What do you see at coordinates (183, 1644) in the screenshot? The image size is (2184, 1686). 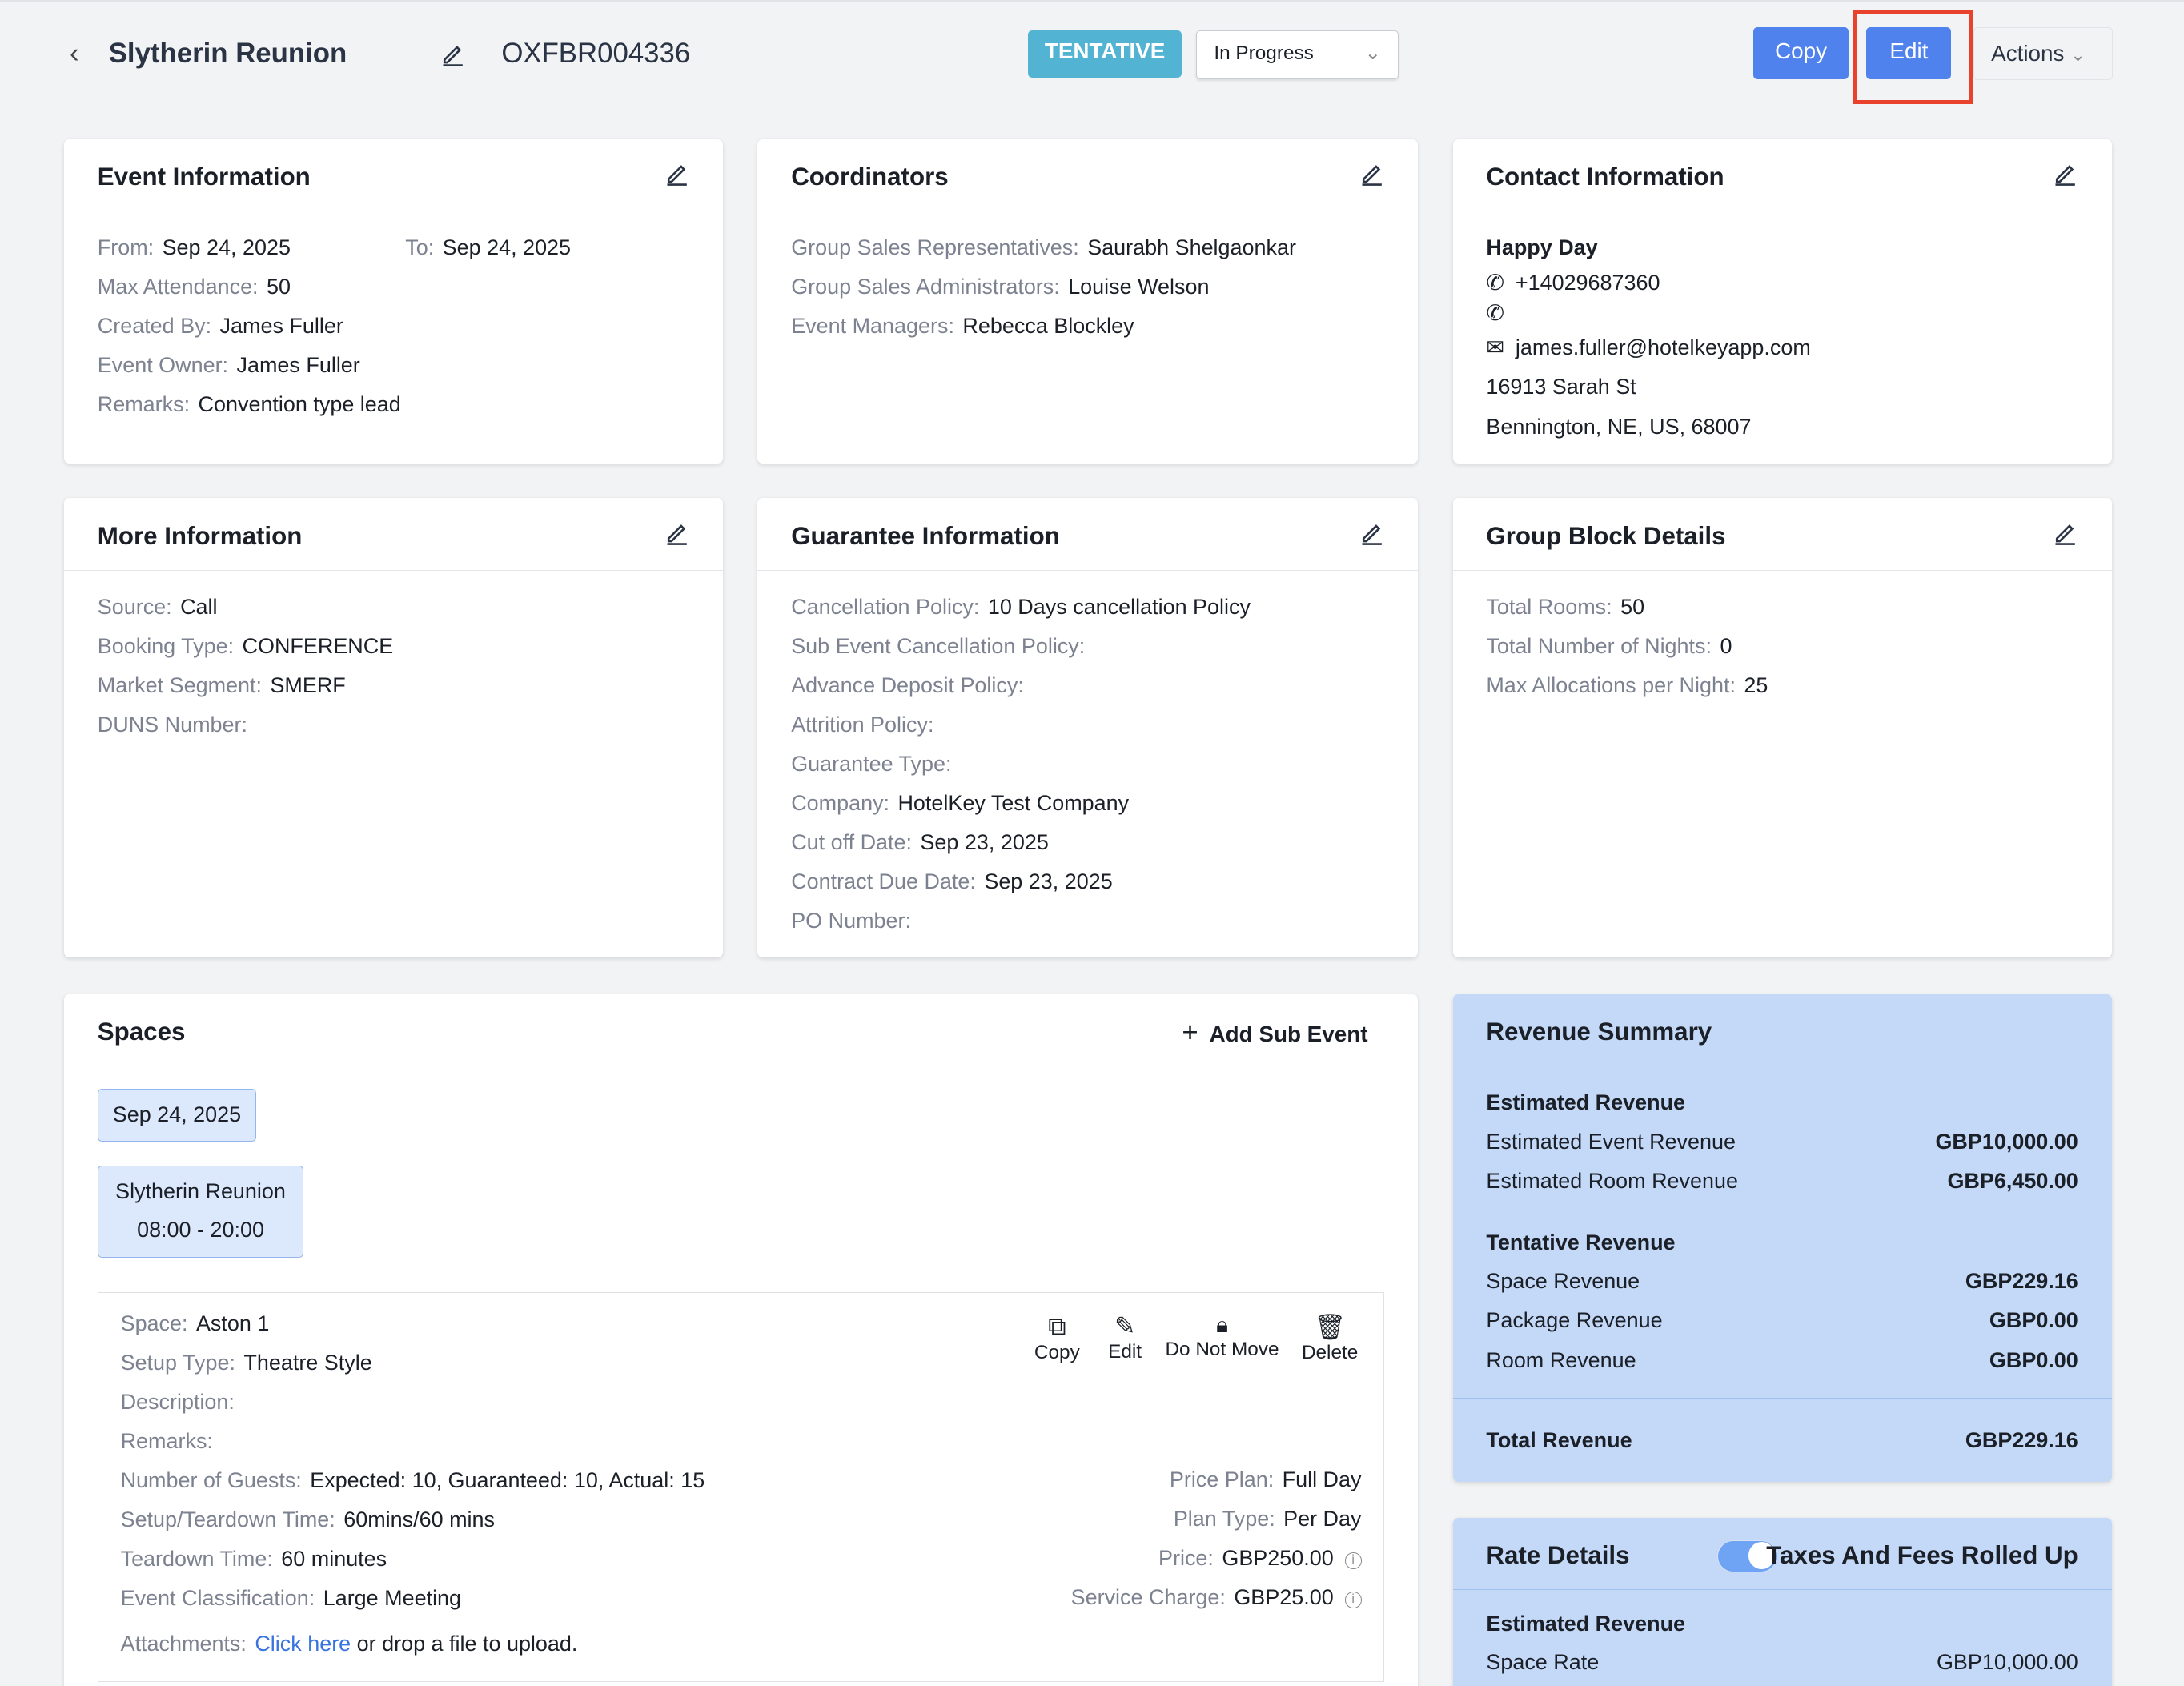 I see `attachments-label: Attachments:` at bounding box center [183, 1644].